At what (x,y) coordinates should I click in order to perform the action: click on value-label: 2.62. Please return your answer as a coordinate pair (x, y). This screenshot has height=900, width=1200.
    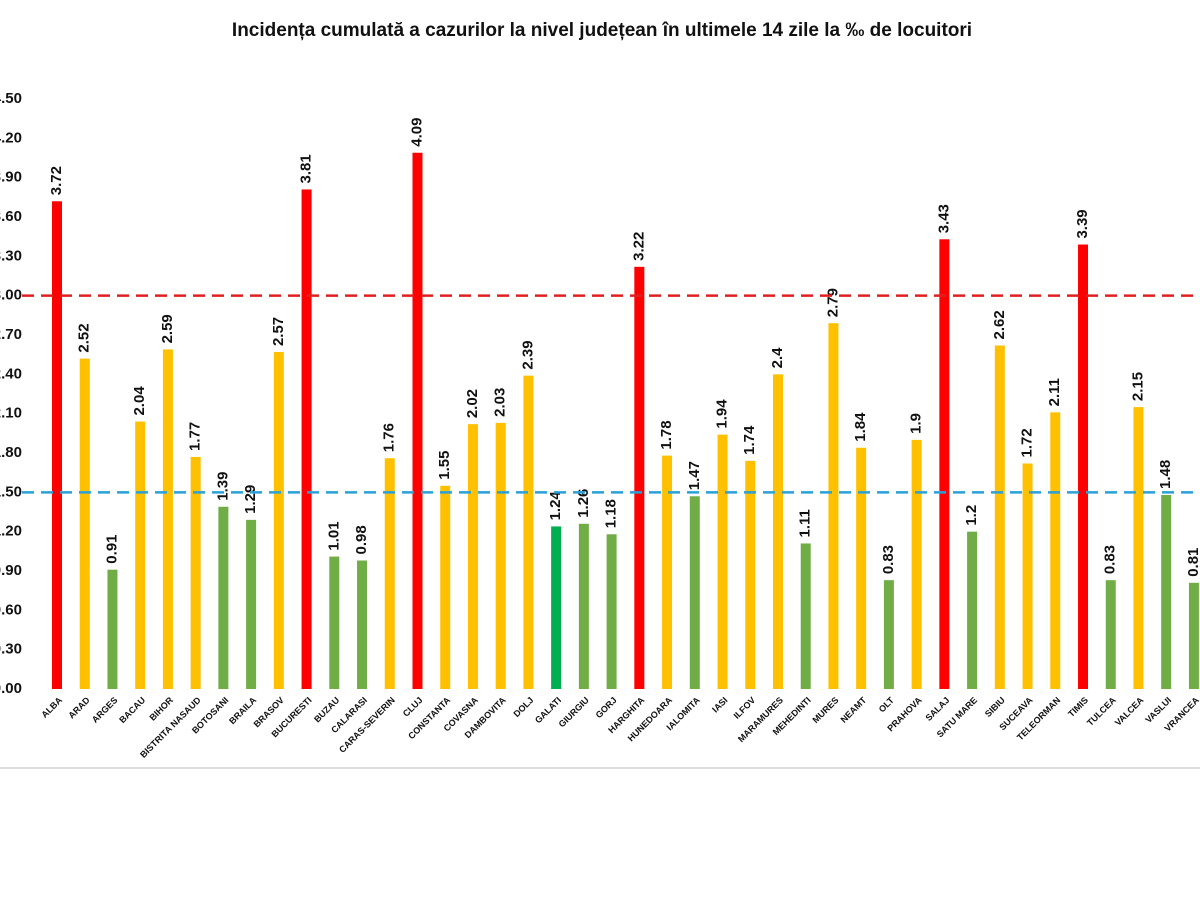
    Looking at the image, I should click on (999, 324).